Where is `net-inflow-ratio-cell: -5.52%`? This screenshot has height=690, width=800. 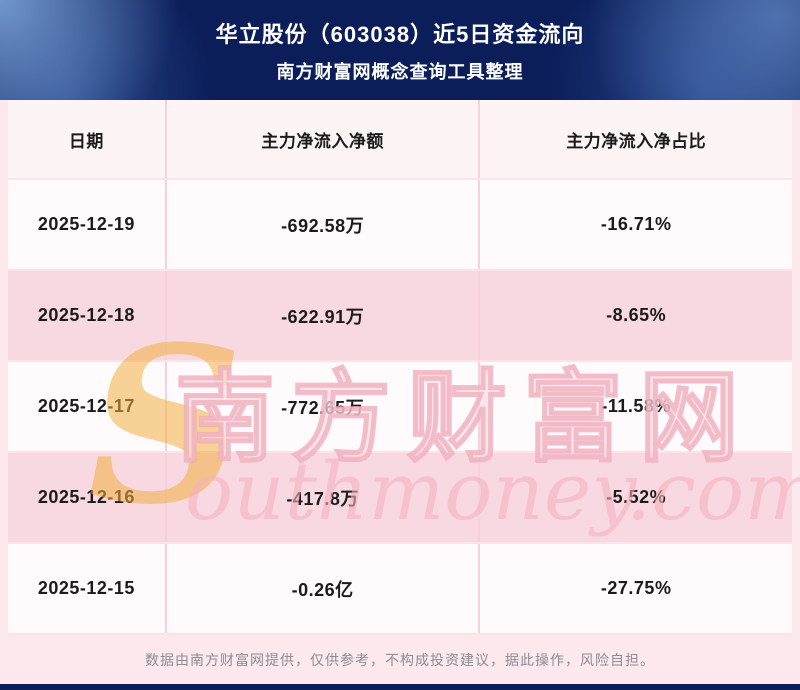 net-inflow-ratio-cell: -5.52% is located at coordinates (635, 497).